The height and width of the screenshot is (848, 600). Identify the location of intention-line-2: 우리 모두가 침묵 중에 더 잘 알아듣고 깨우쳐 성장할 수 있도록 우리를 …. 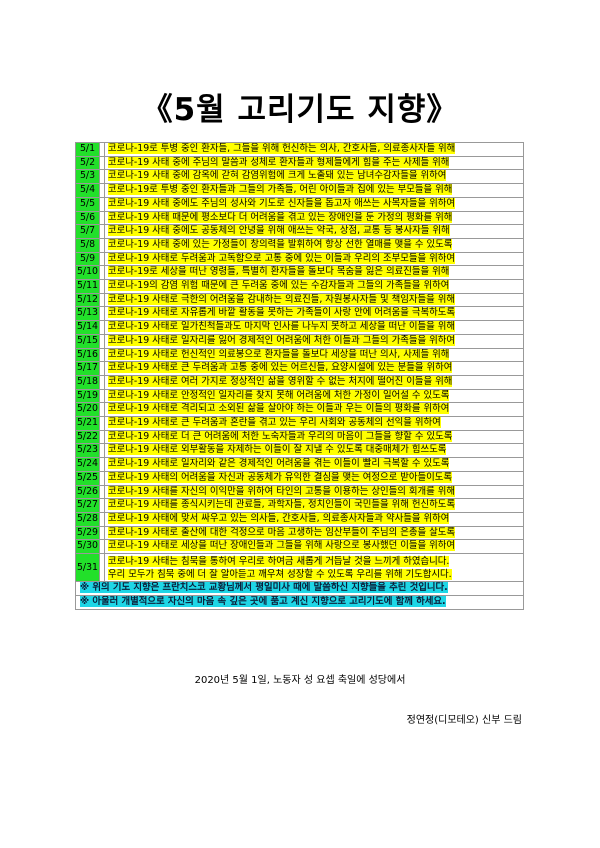
(280, 574).